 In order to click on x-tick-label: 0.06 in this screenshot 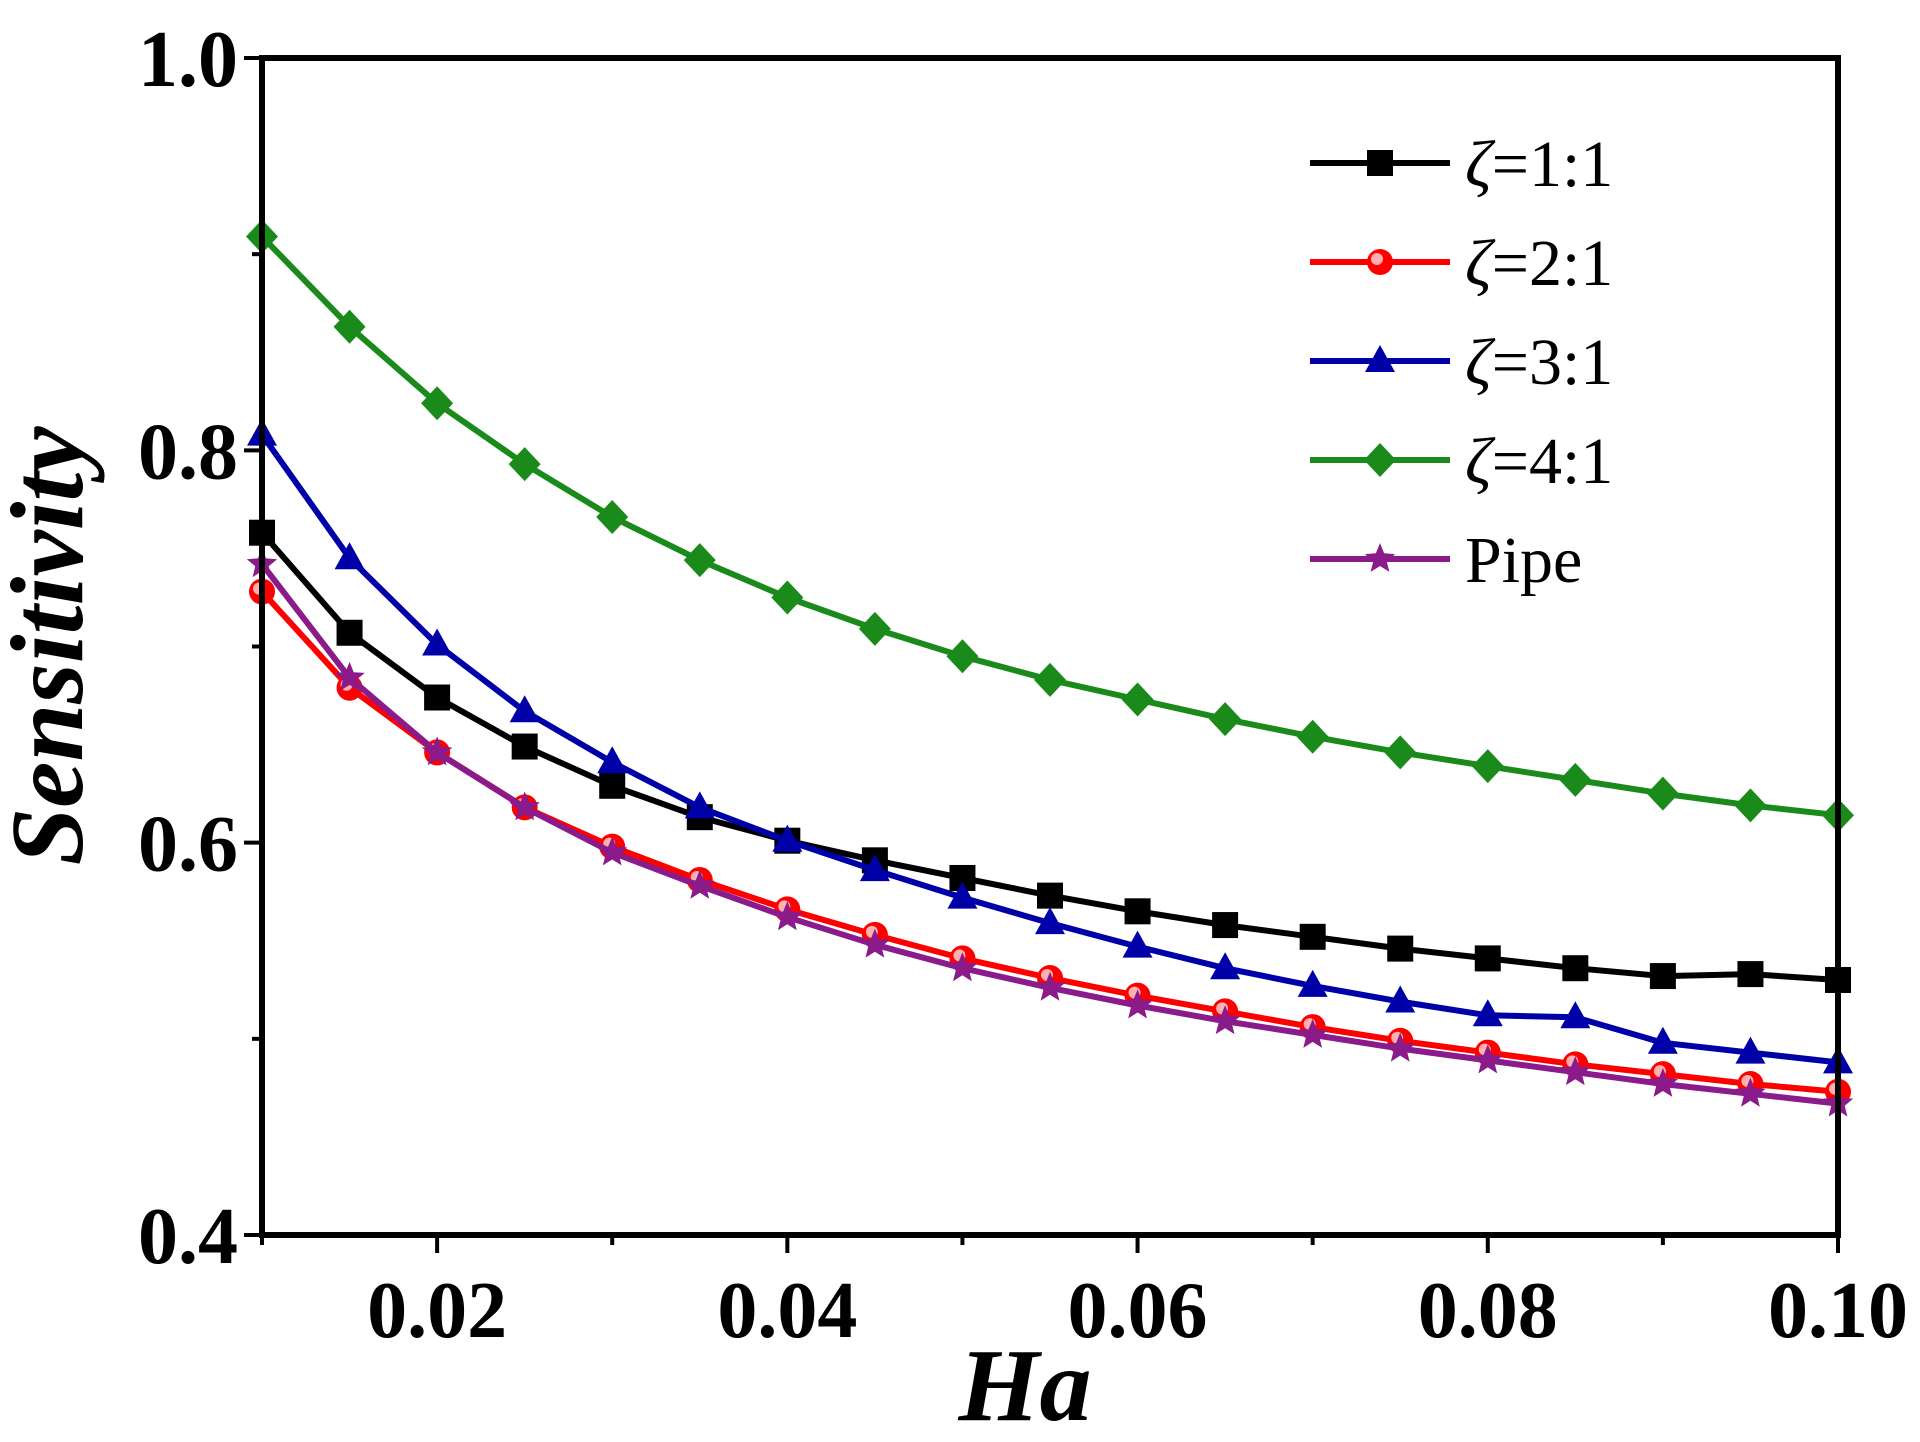, I will do `click(1138, 1311)`.